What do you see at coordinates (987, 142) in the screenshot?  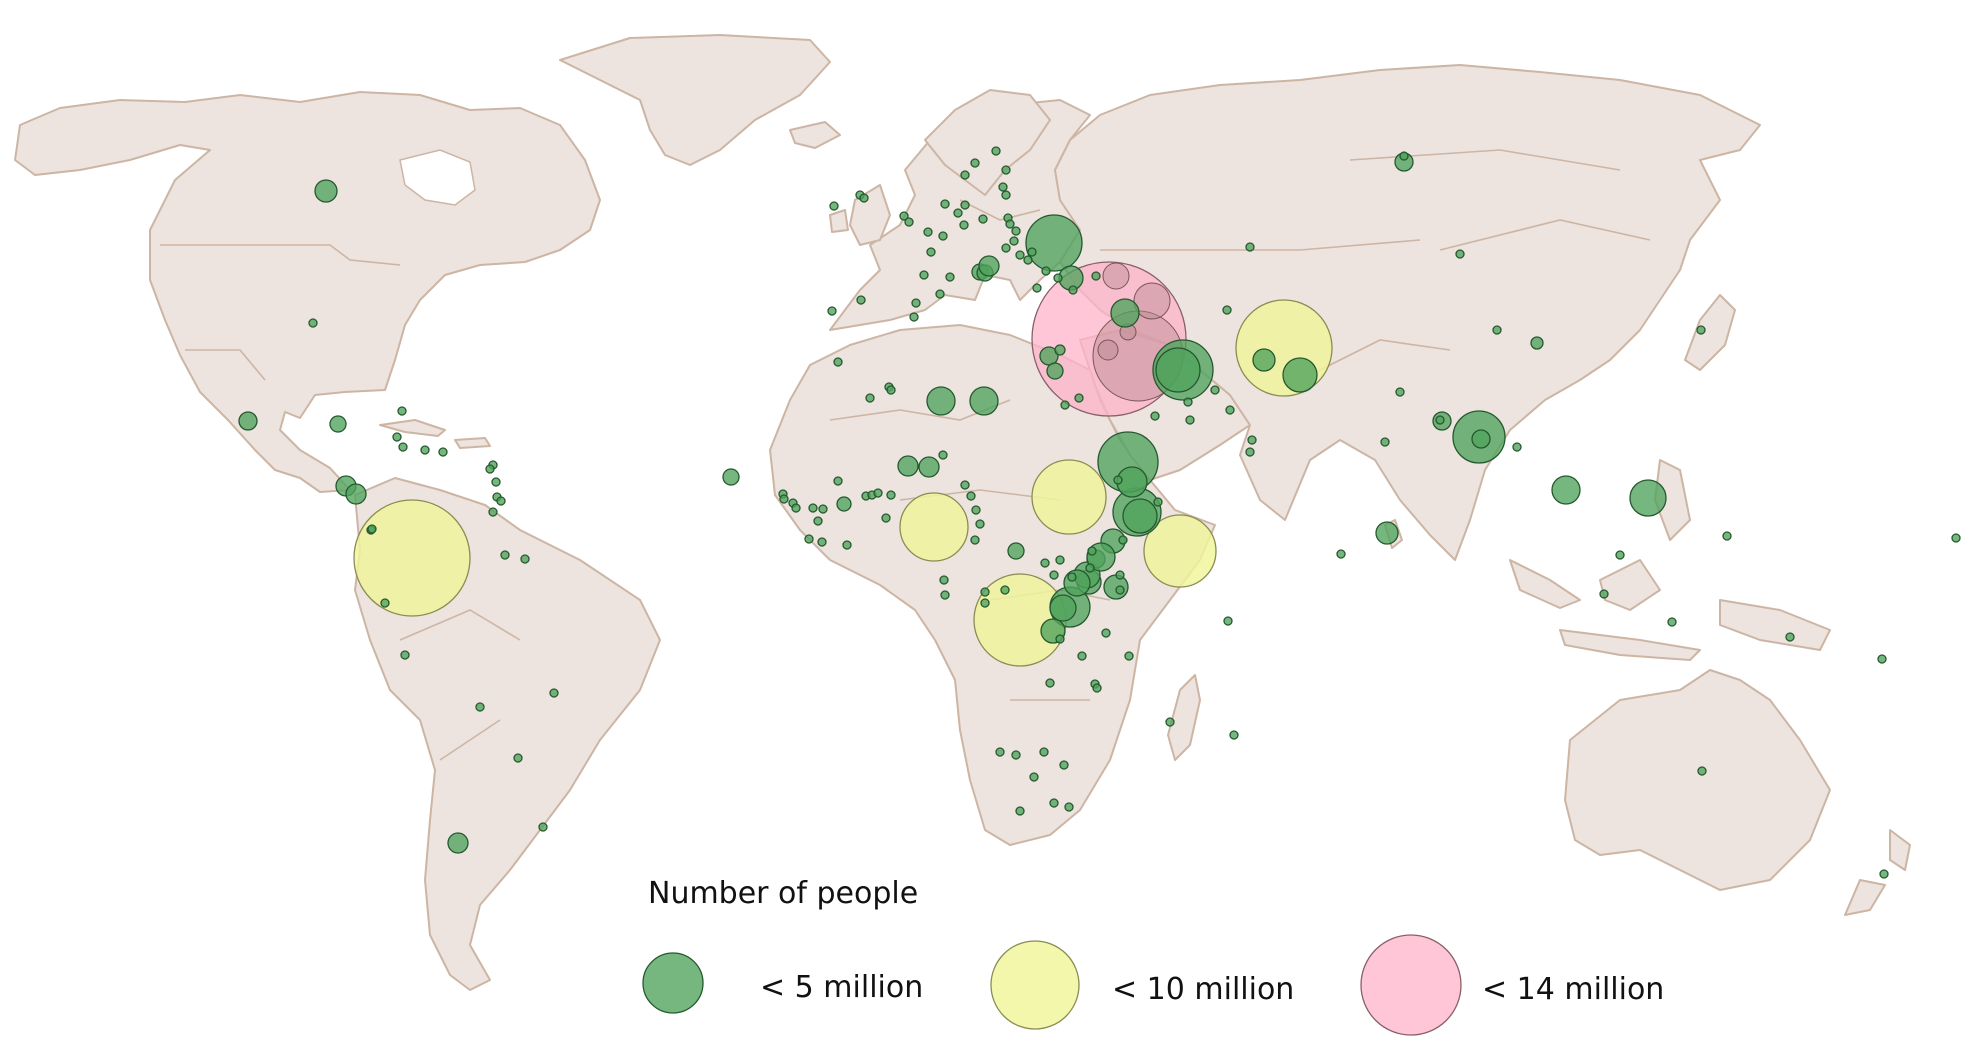 I see `scandinavia-landmass` at bounding box center [987, 142].